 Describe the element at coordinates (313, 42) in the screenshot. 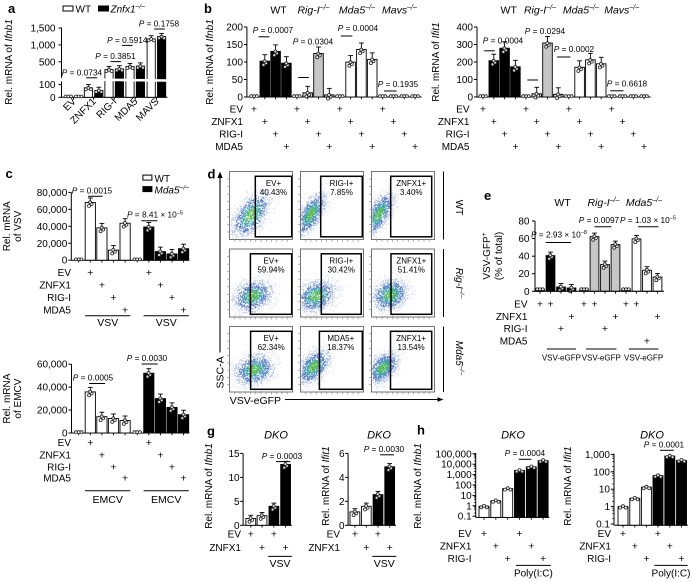

I see `svg-text: P = 0.0304` at that location.